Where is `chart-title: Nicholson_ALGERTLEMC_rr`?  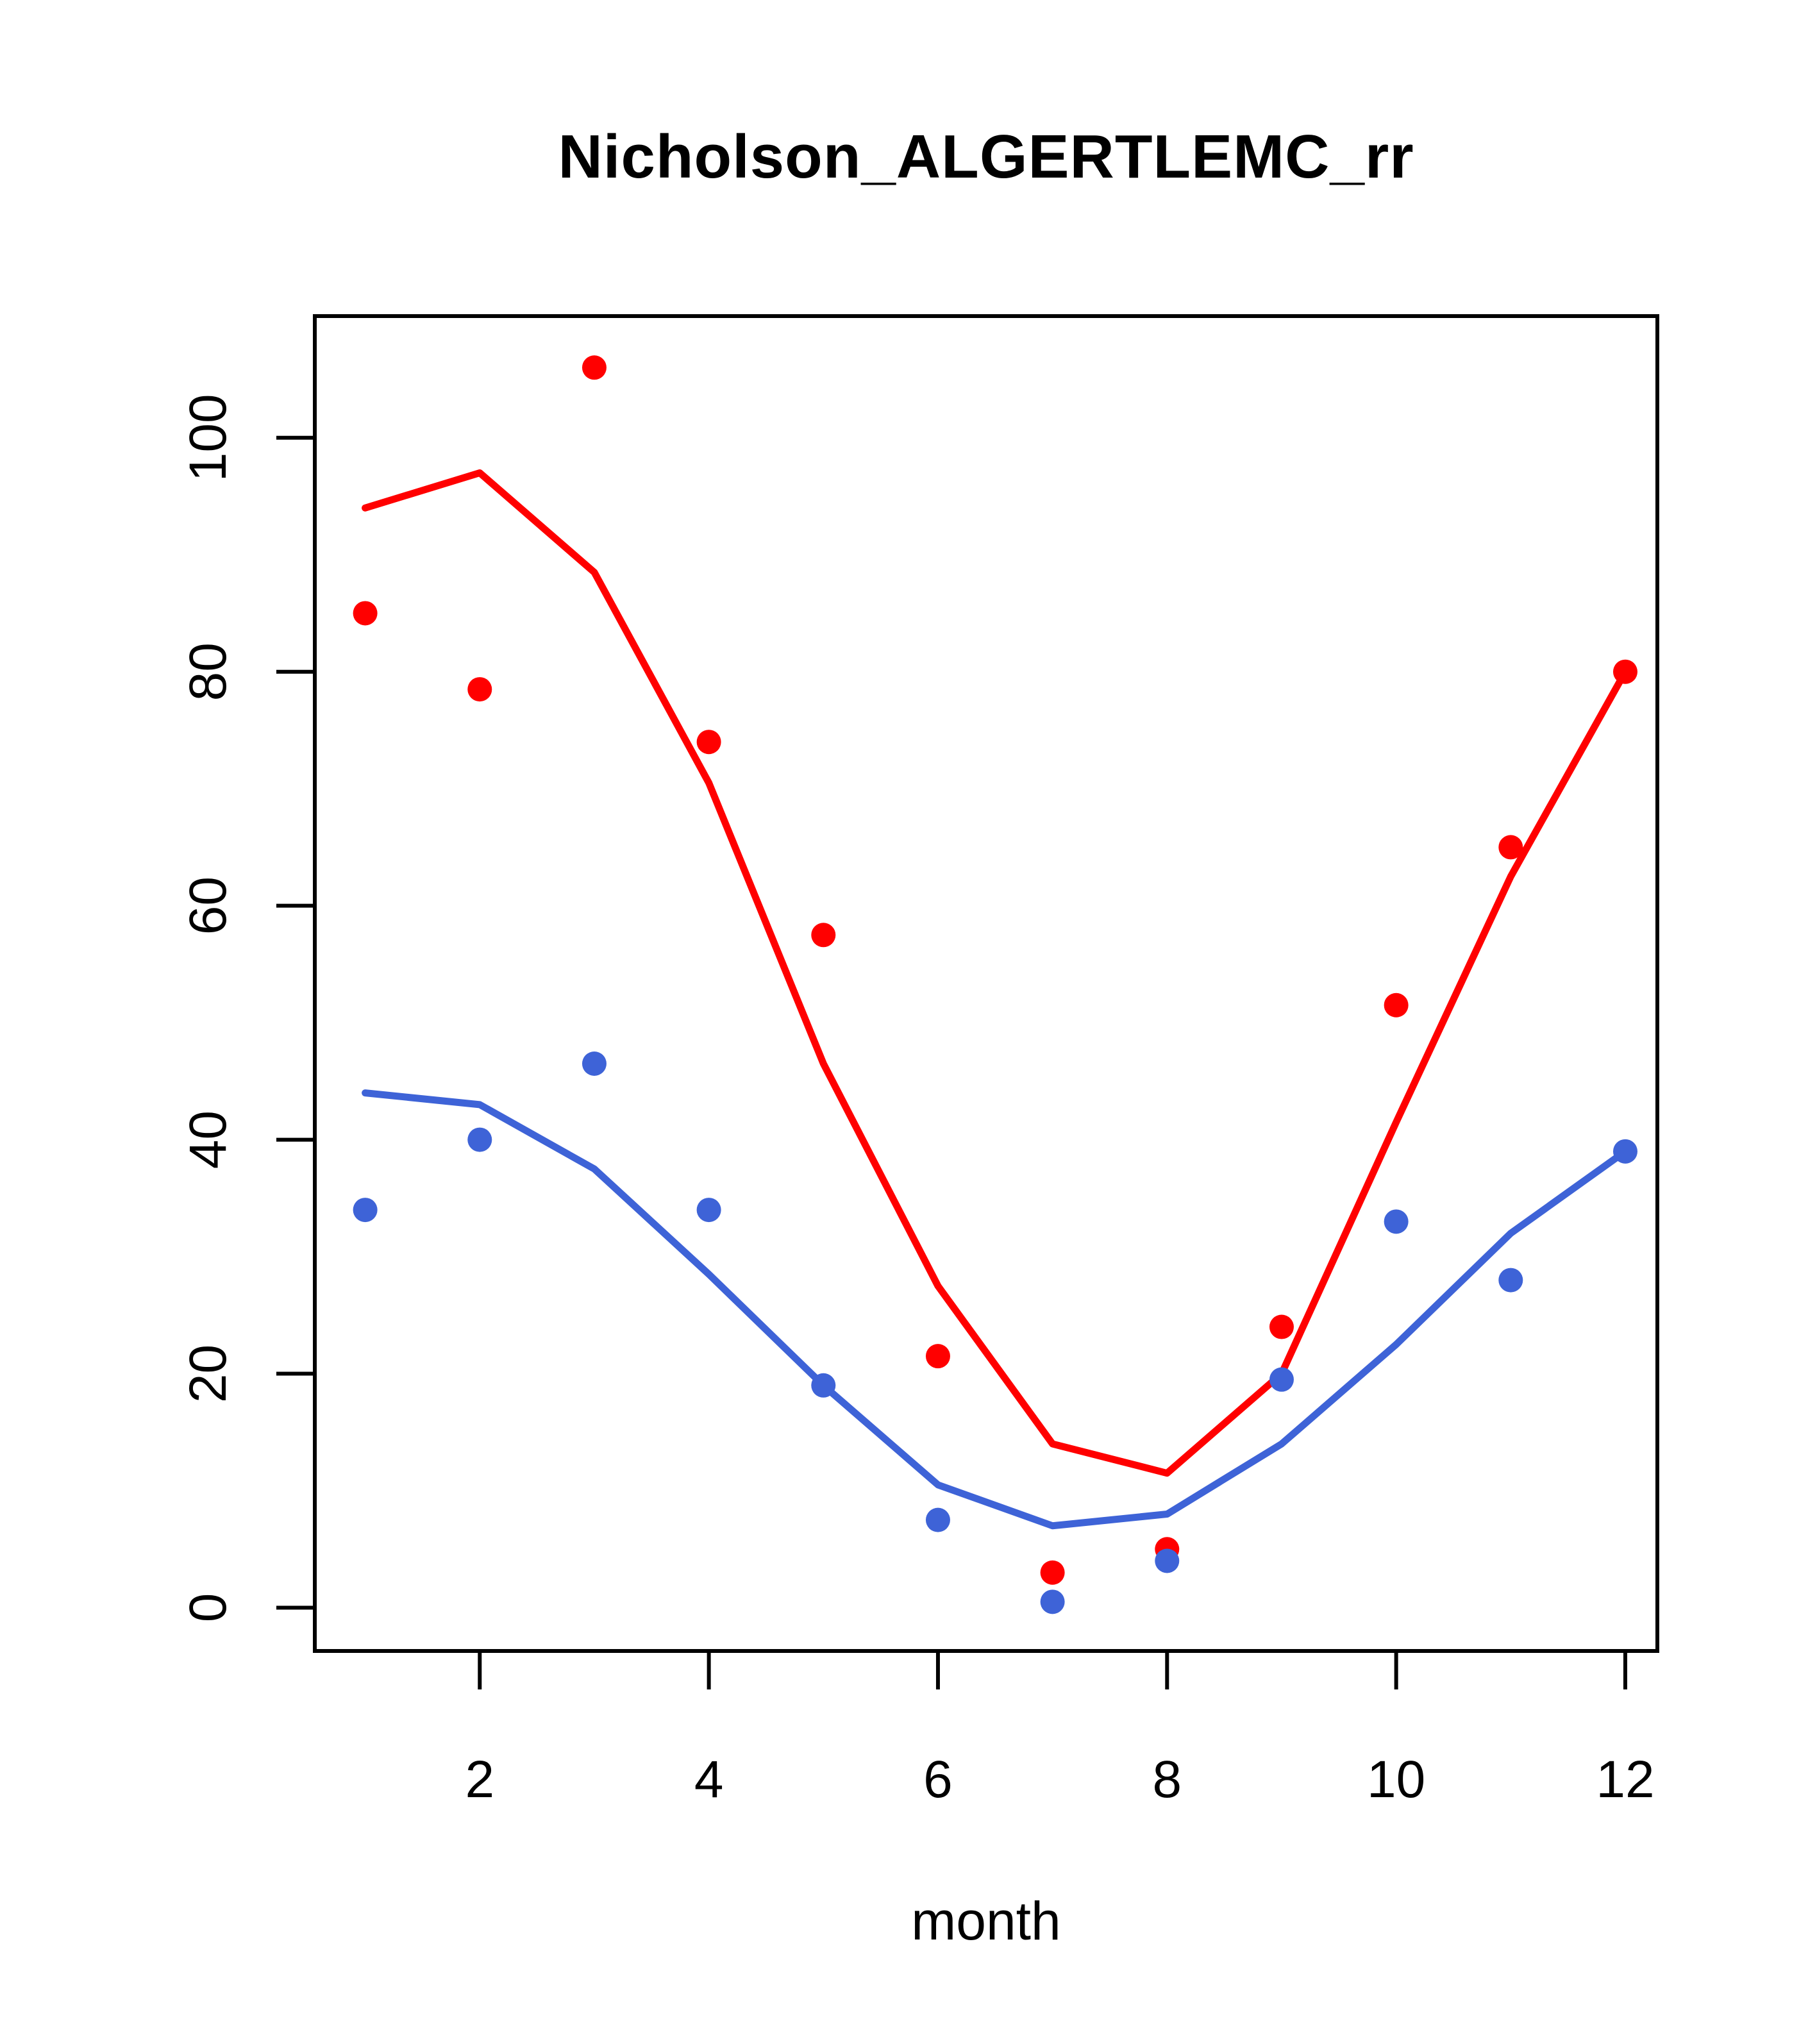
chart-title: Nicholson_ALGERTLEMC_rr is located at coordinates (986, 156).